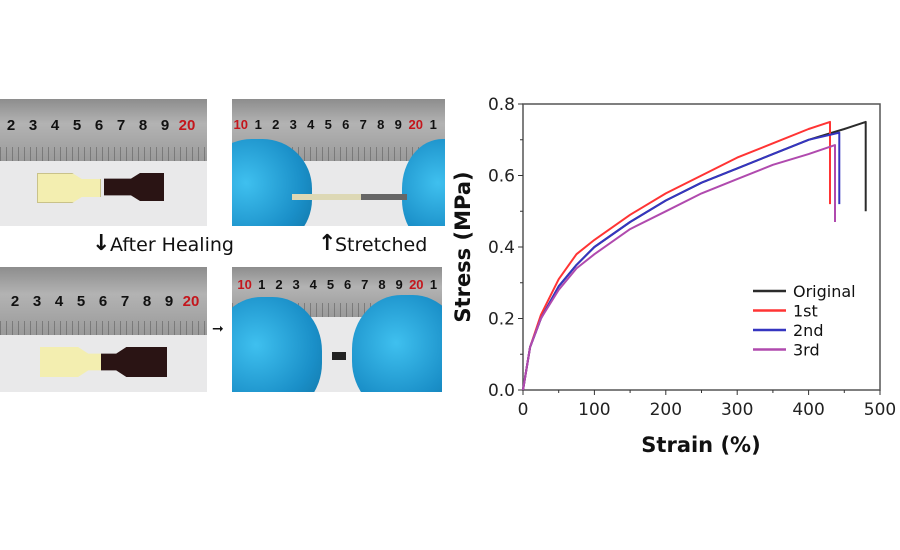  I want to click on right-arrow-icon: ➞, so click(218, 329).